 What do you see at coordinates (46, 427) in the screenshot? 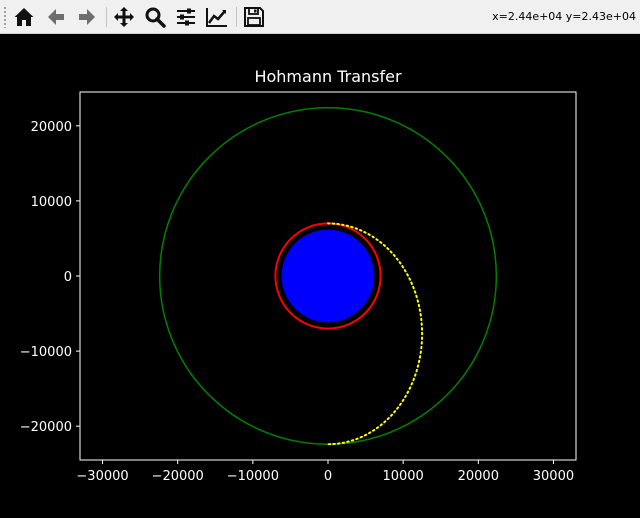
I see `y-tick-label: −20000` at bounding box center [46, 427].